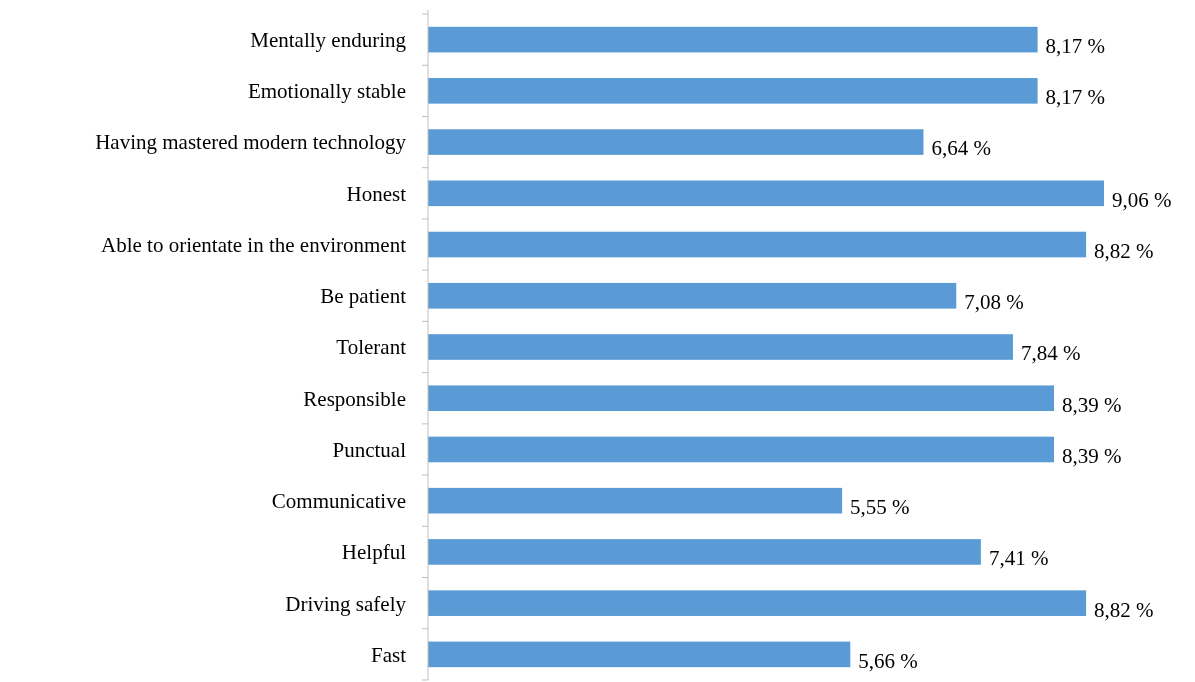 This screenshot has height=682, width=1195. Describe the element at coordinates (374, 552) in the screenshot. I see `y-tick-label: Helpful` at that location.